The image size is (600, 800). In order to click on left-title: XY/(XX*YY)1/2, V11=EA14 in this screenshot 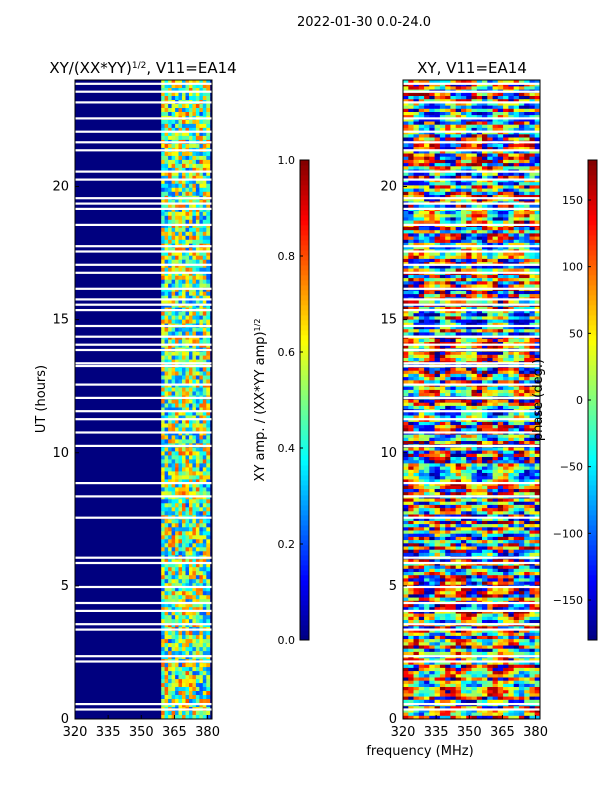, I will do `click(142, 68)`.